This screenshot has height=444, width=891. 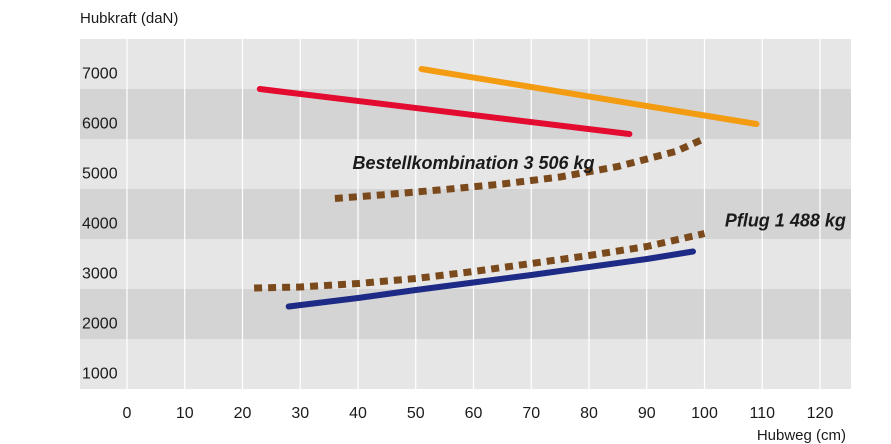 I want to click on x-tick-label-100: 100, so click(x=704, y=413).